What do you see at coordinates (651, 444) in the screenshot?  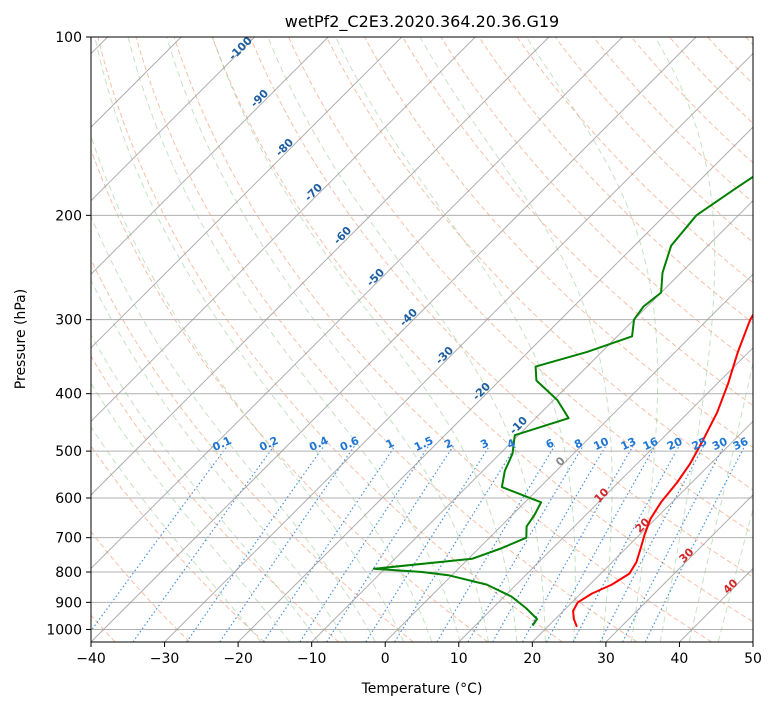 I see `mixing-ratio-label: 16` at bounding box center [651, 444].